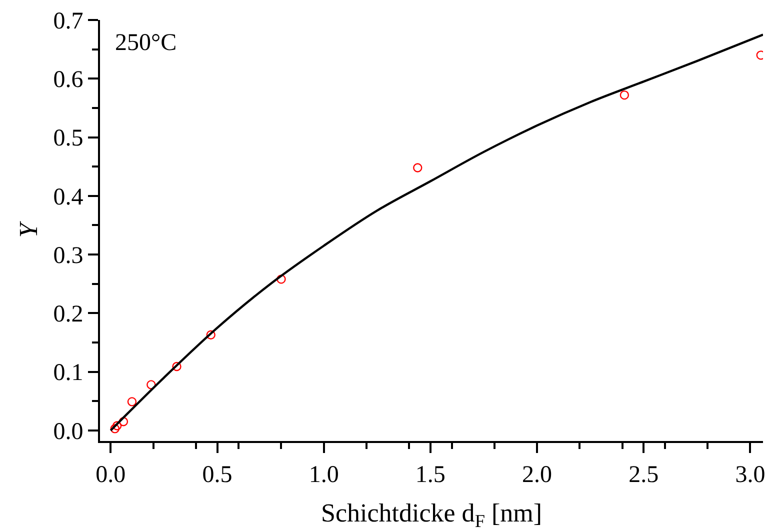 This screenshot has height=531, width=773. I want to click on y-tick-label: 0.7, so click(68, 21).